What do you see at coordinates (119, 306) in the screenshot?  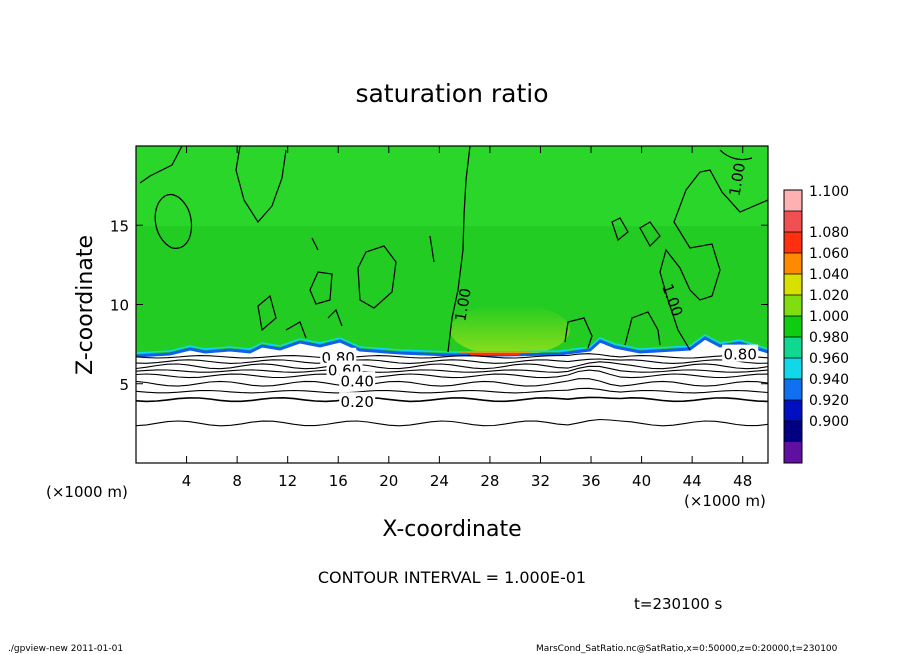 I see `y-tick-label: 10` at bounding box center [119, 306].